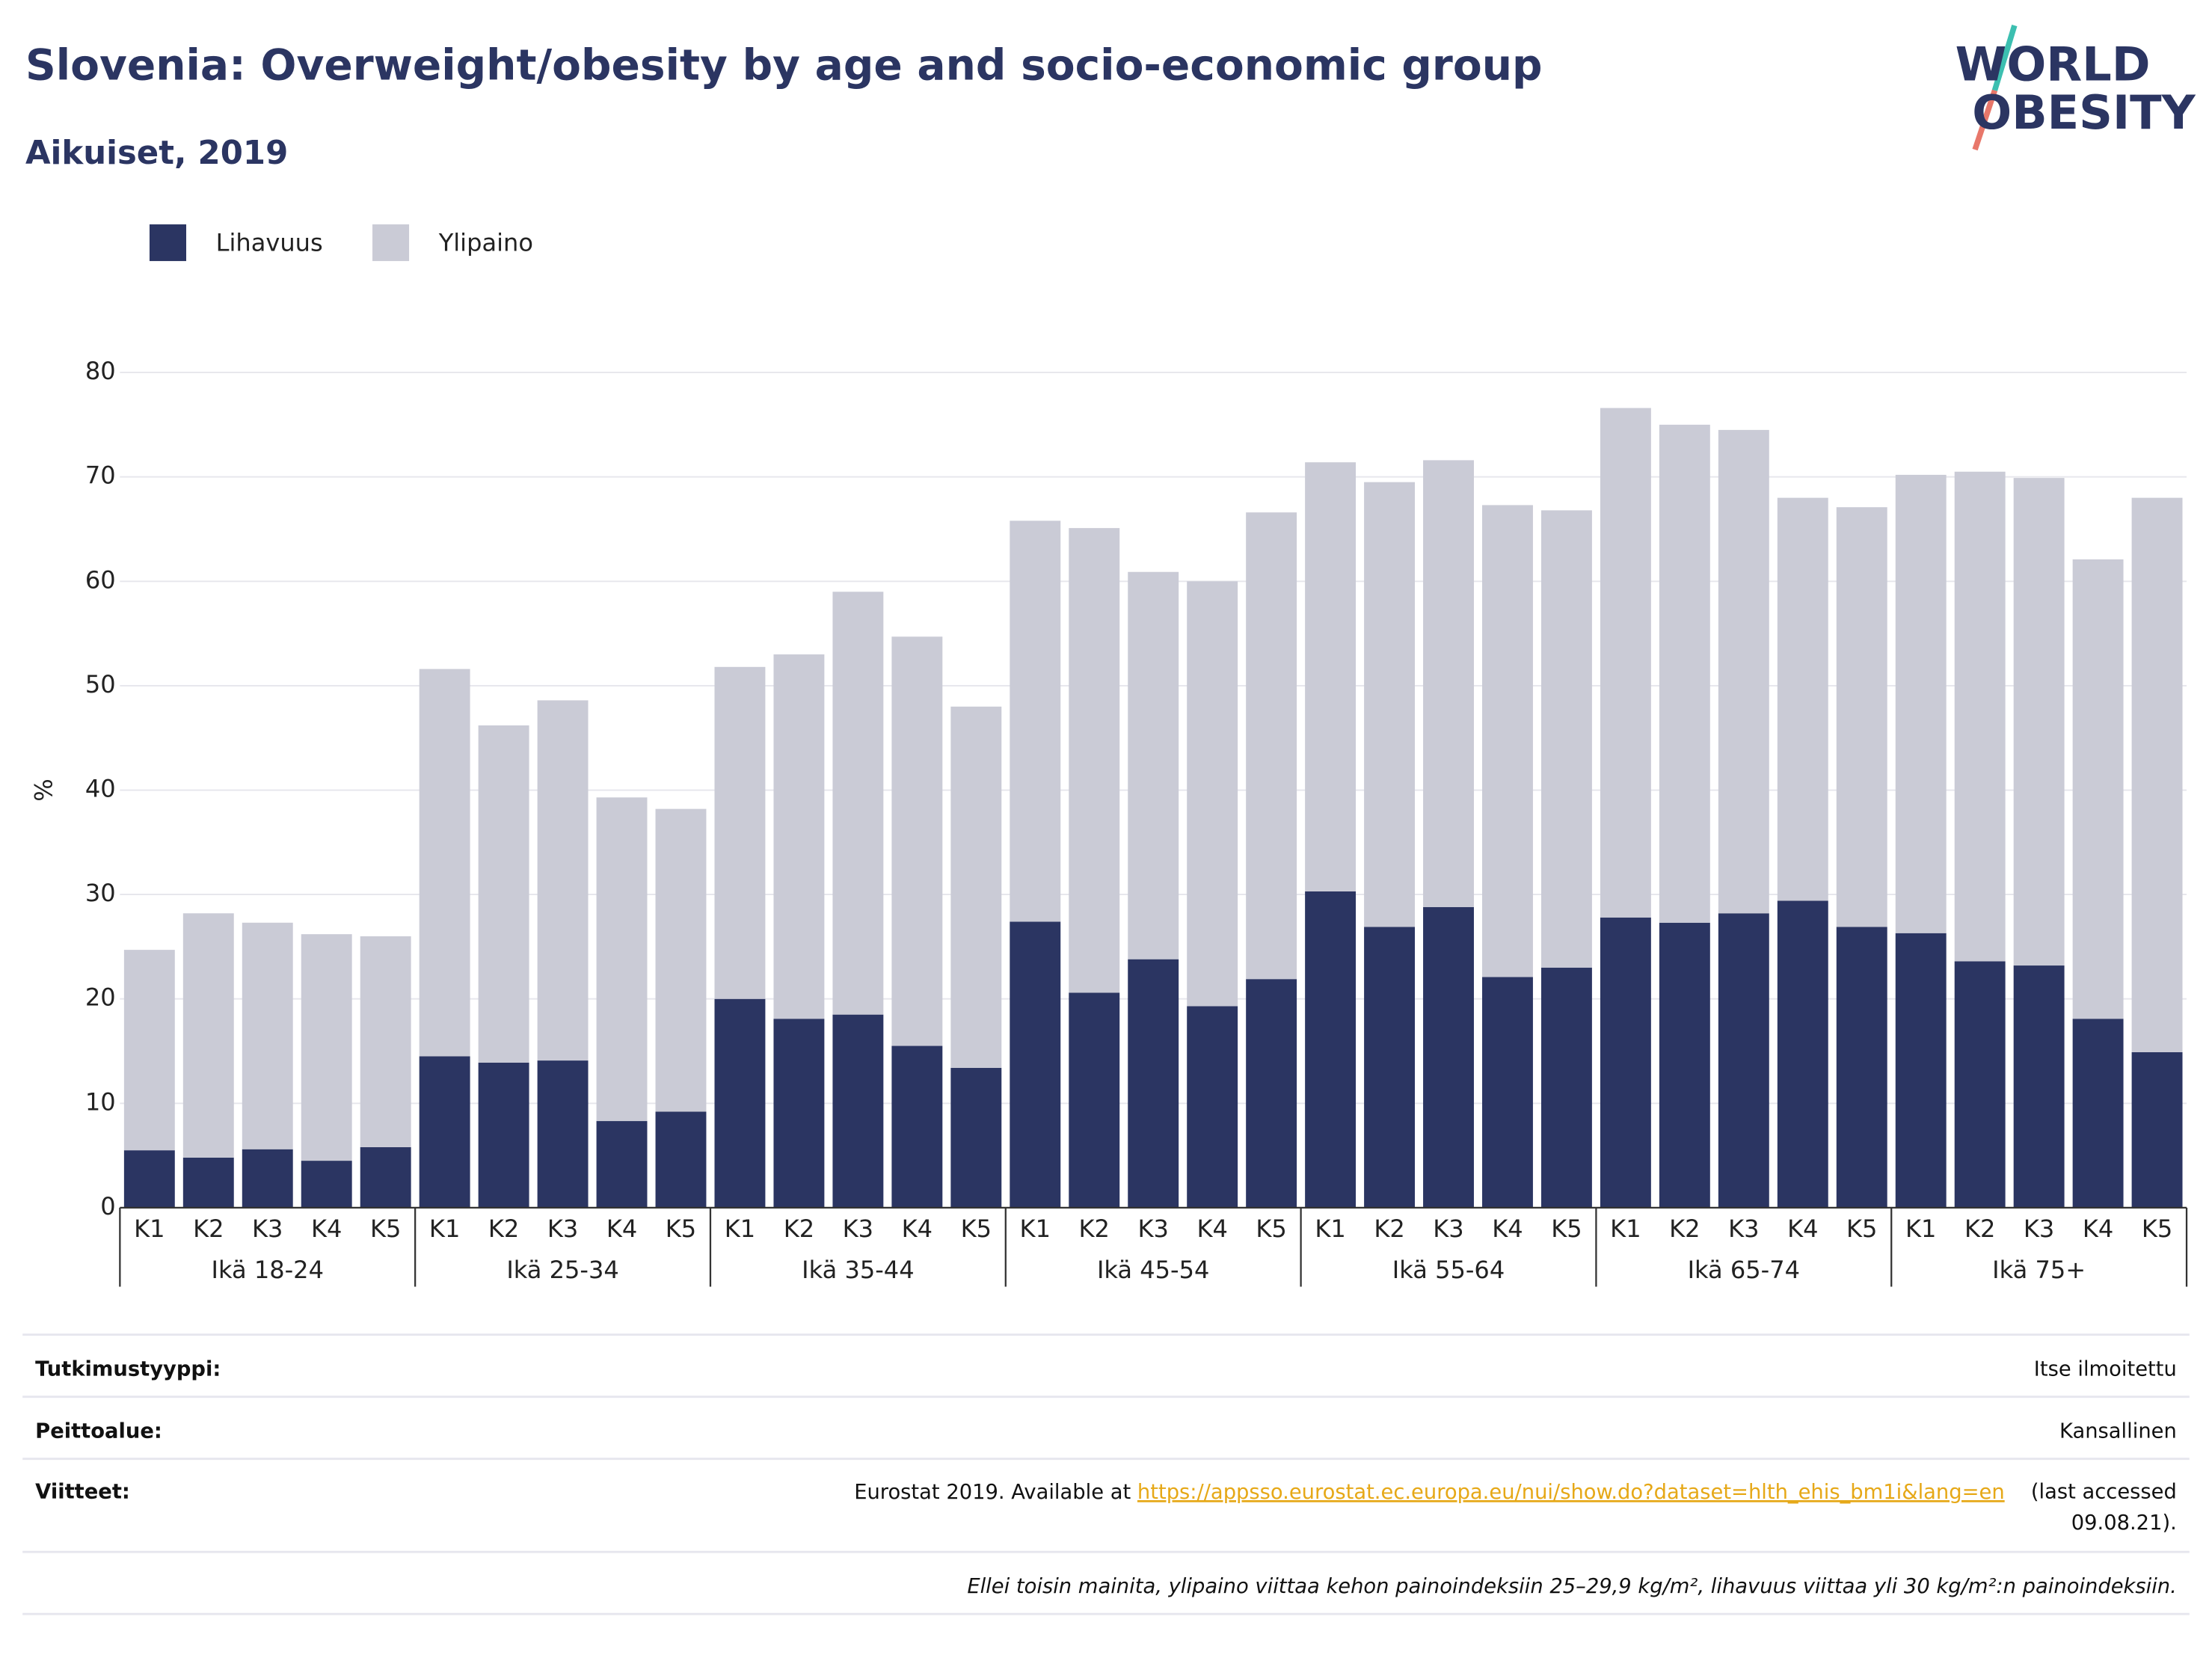 This screenshot has width=2212, height=1655. Describe the element at coordinates (2118, 1431) in the screenshot. I see `footer-value: Kansallinen` at that location.